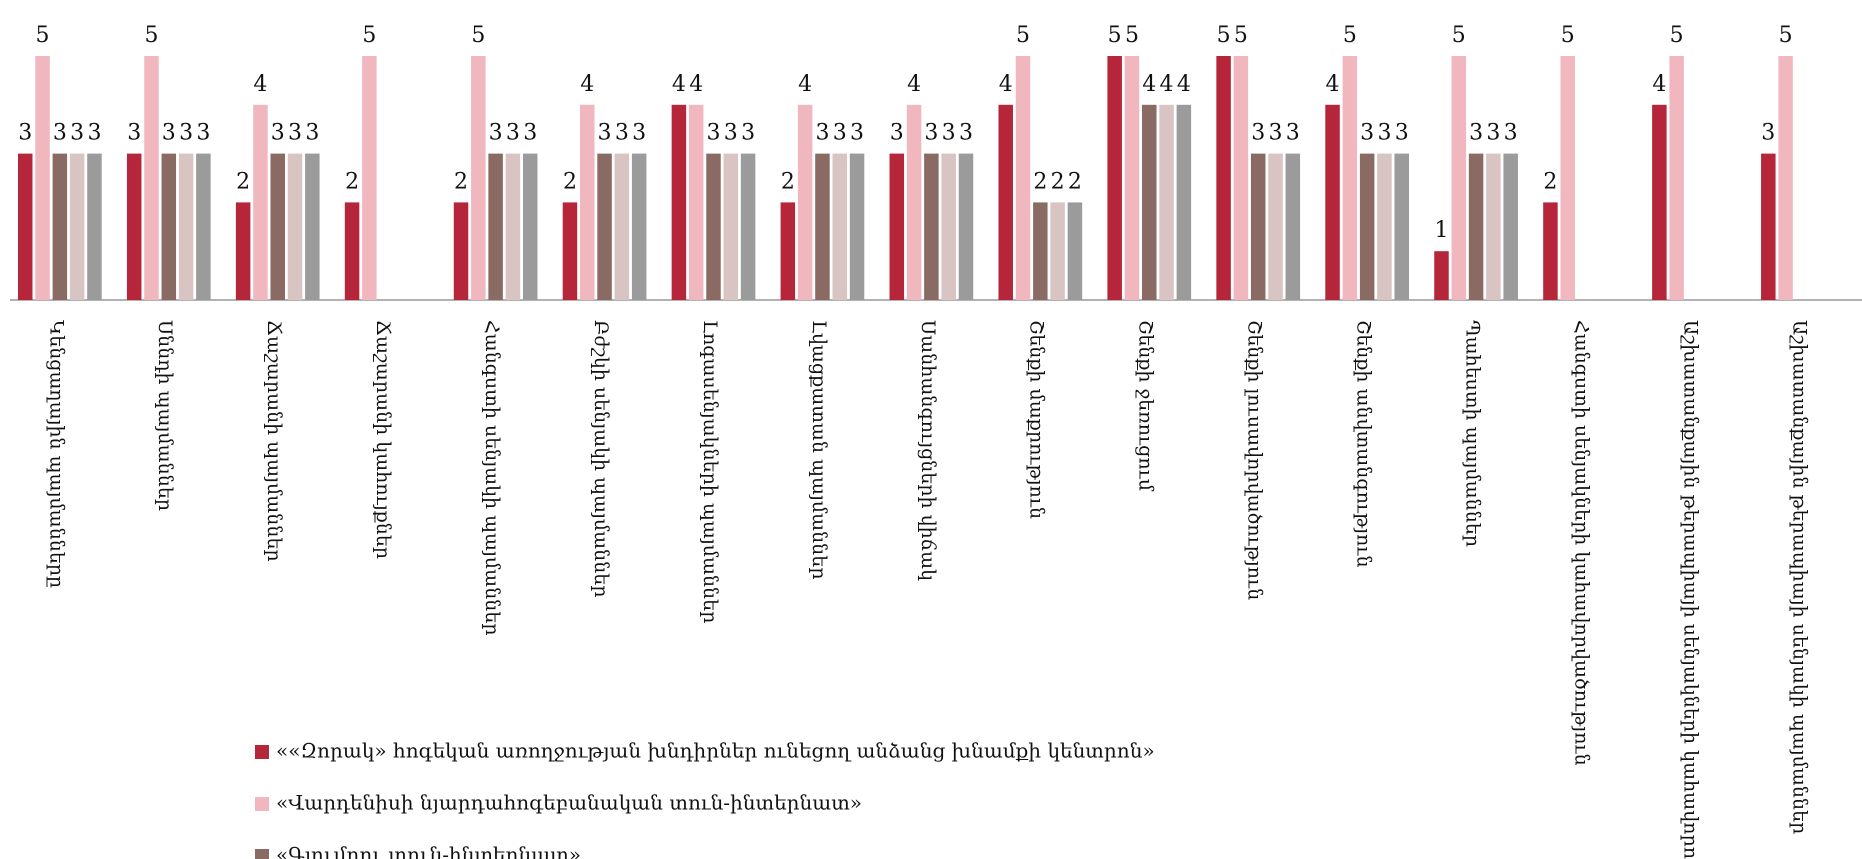 This screenshot has height=859, width=1862. What do you see at coordinates (1037, 419) in the screenshot?
I see `x-tick-label: Շենքի մաքրություն` at bounding box center [1037, 419].